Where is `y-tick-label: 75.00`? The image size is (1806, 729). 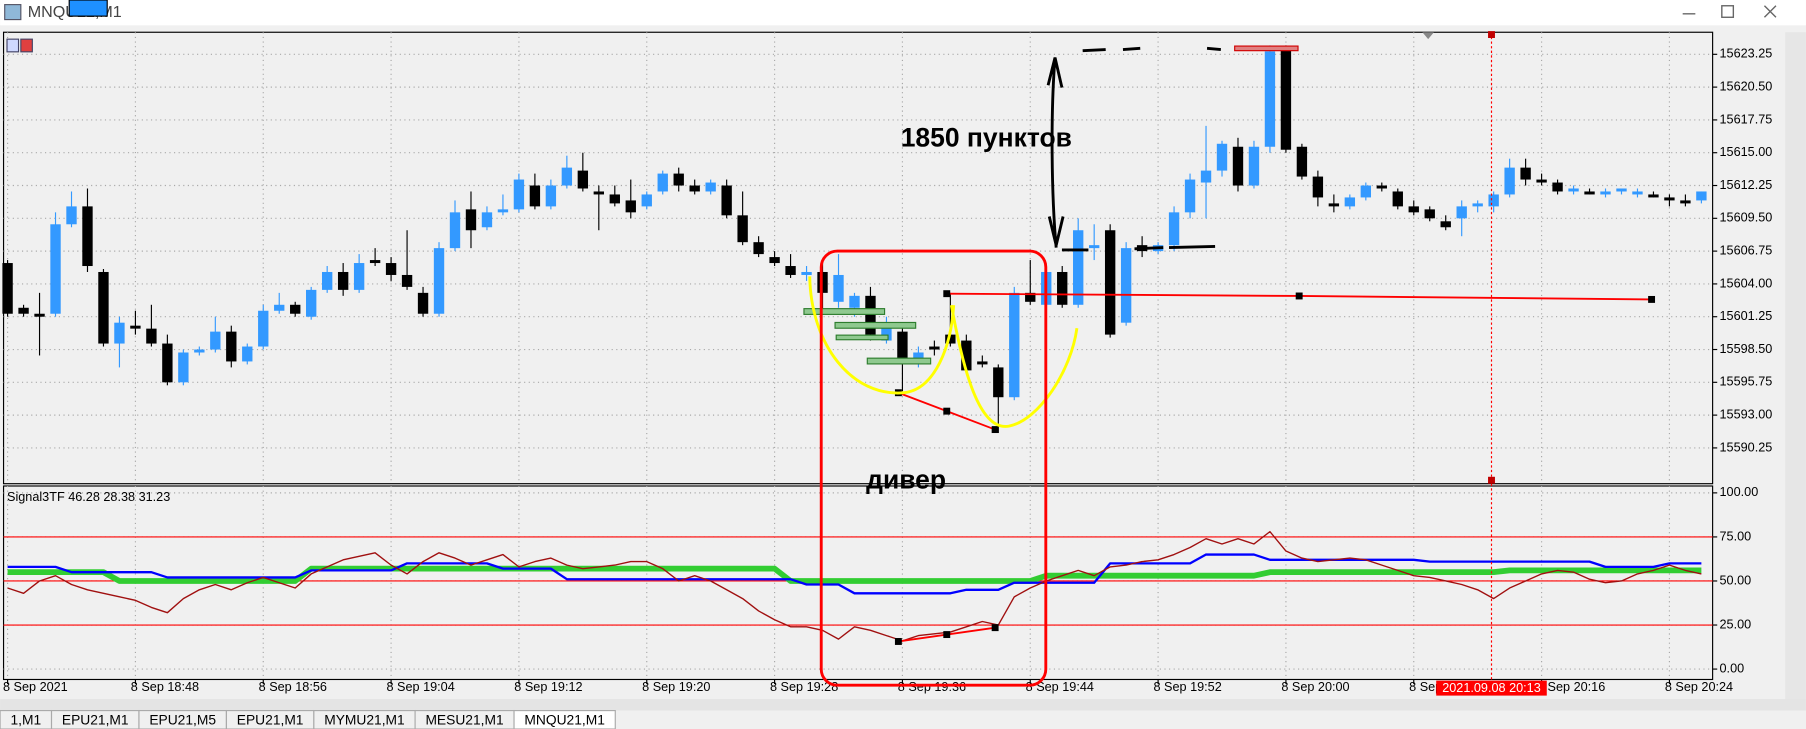 y-tick-label: 75.00 is located at coordinates (1736, 536).